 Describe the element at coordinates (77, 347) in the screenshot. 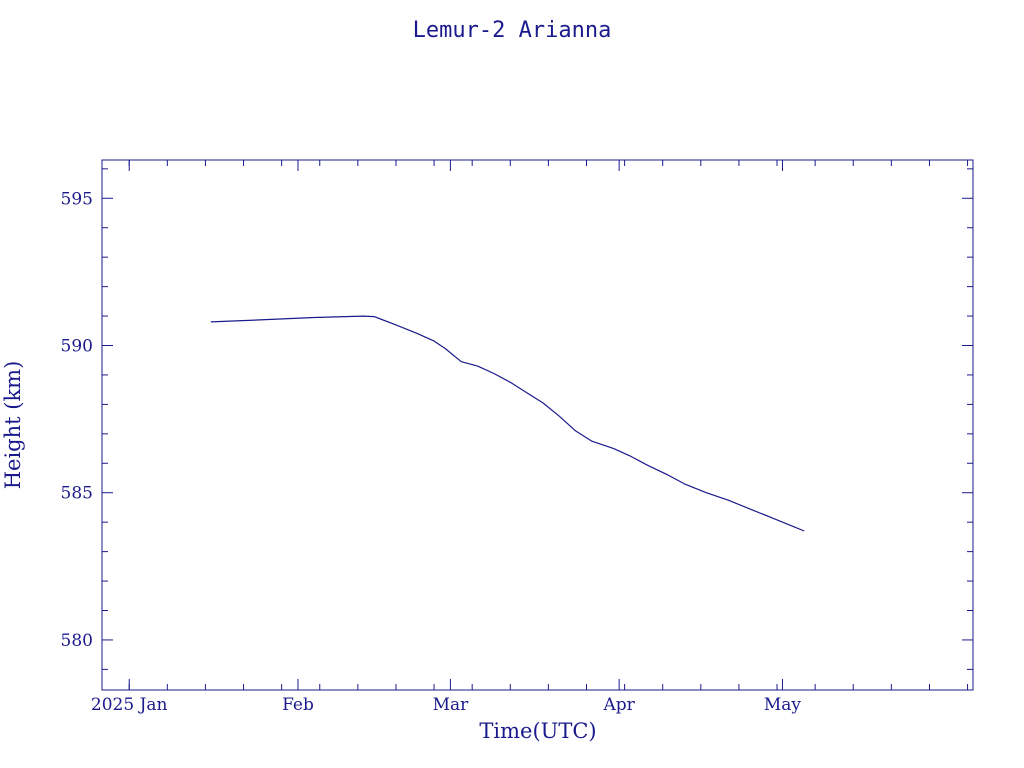

I see `y-tick-label: 590` at that location.